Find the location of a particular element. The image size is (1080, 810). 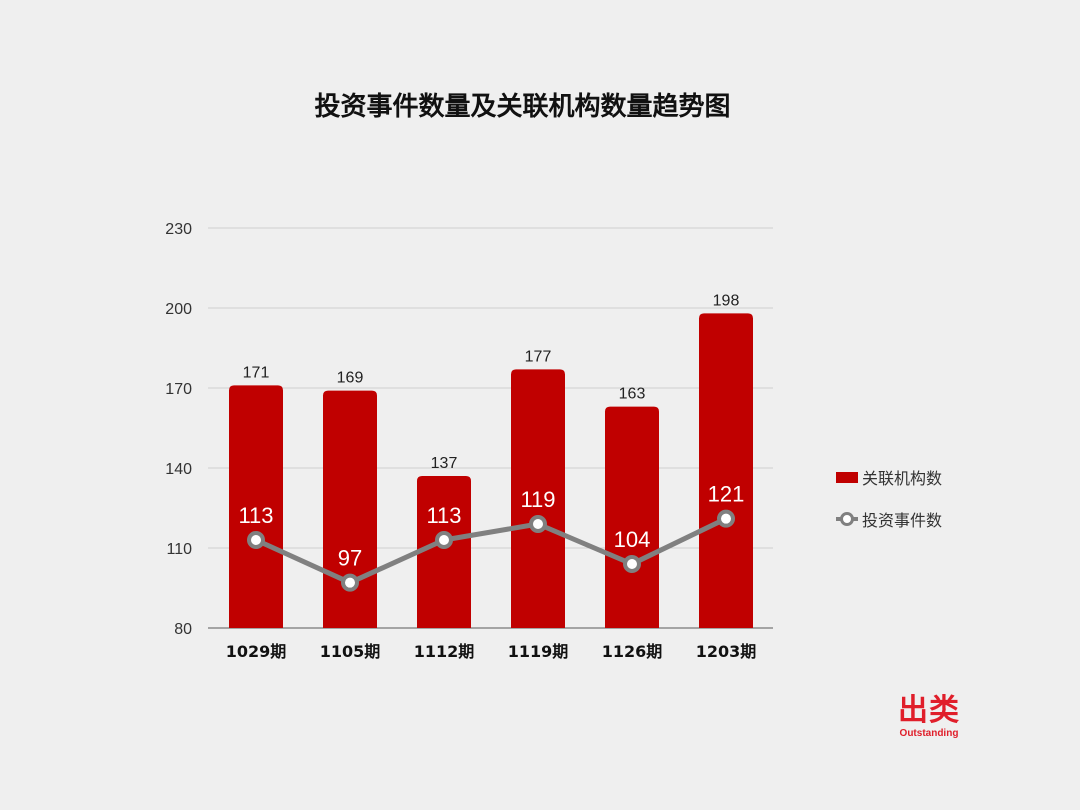

line-value-label: 97 is located at coordinates (350, 558).